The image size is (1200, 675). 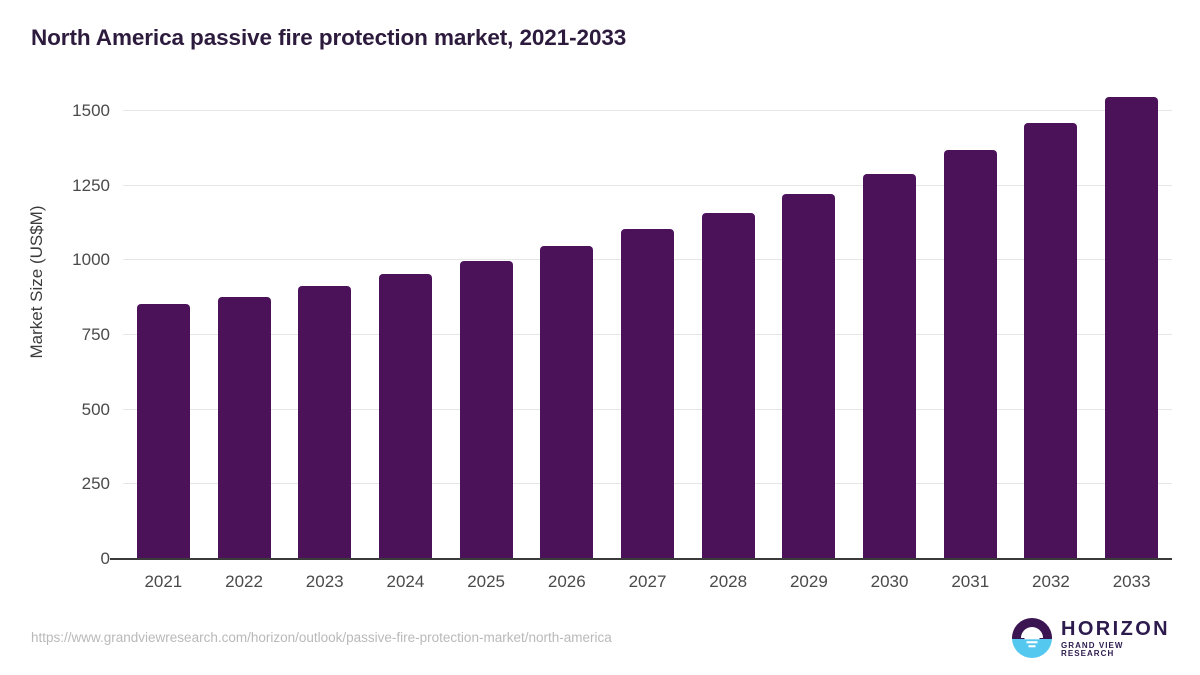 I want to click on x-axis-tick-label: 2032, so click(x=1051, y=581).